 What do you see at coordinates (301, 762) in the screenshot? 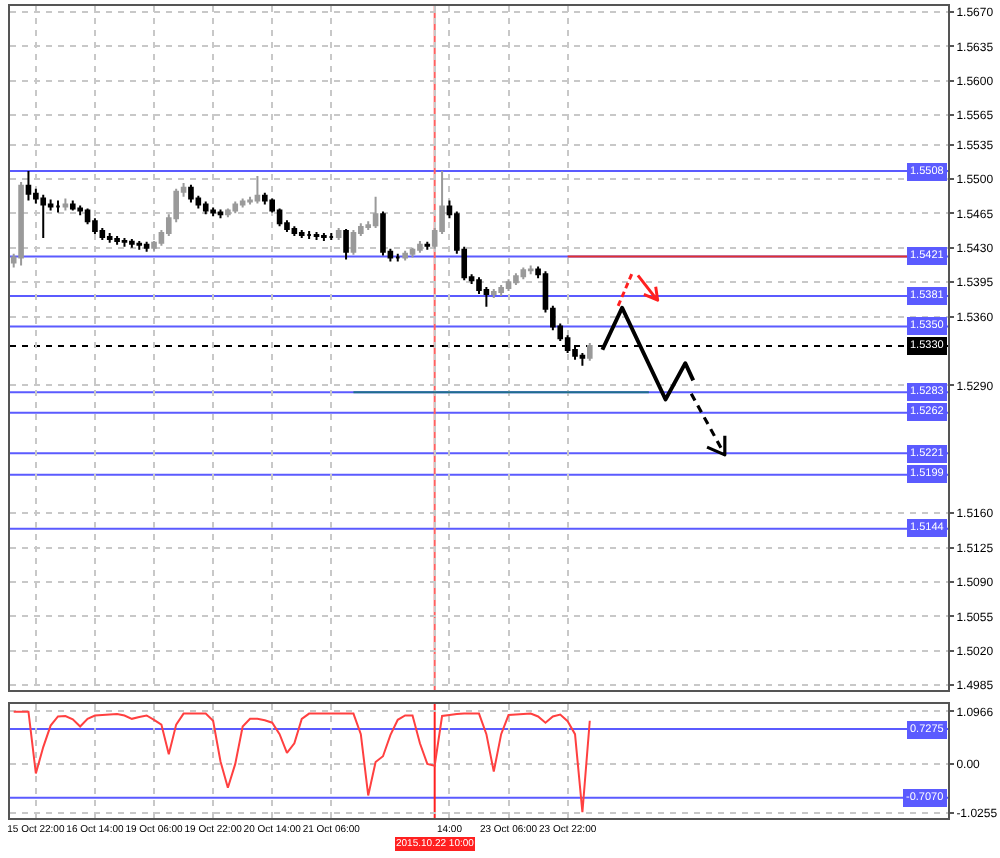
I see `line-series` at bounding box center [301, 762].